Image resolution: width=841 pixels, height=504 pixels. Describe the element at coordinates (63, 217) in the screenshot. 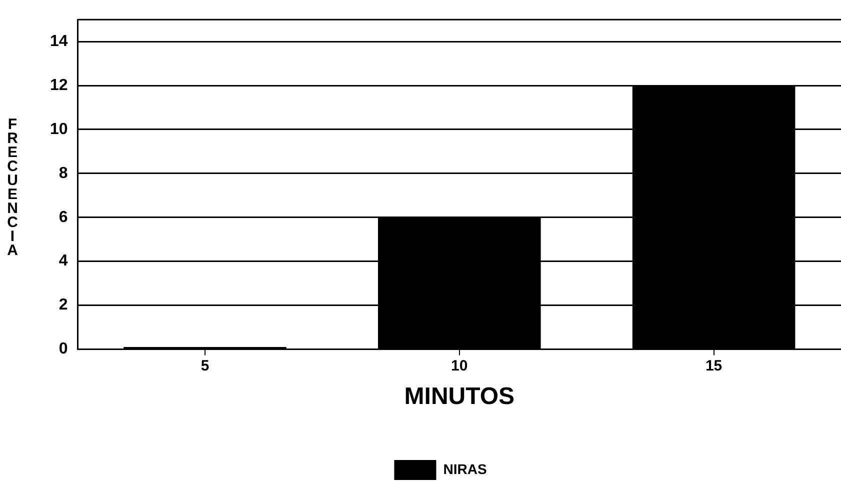

I see `y-tick-label: 6` at that location.